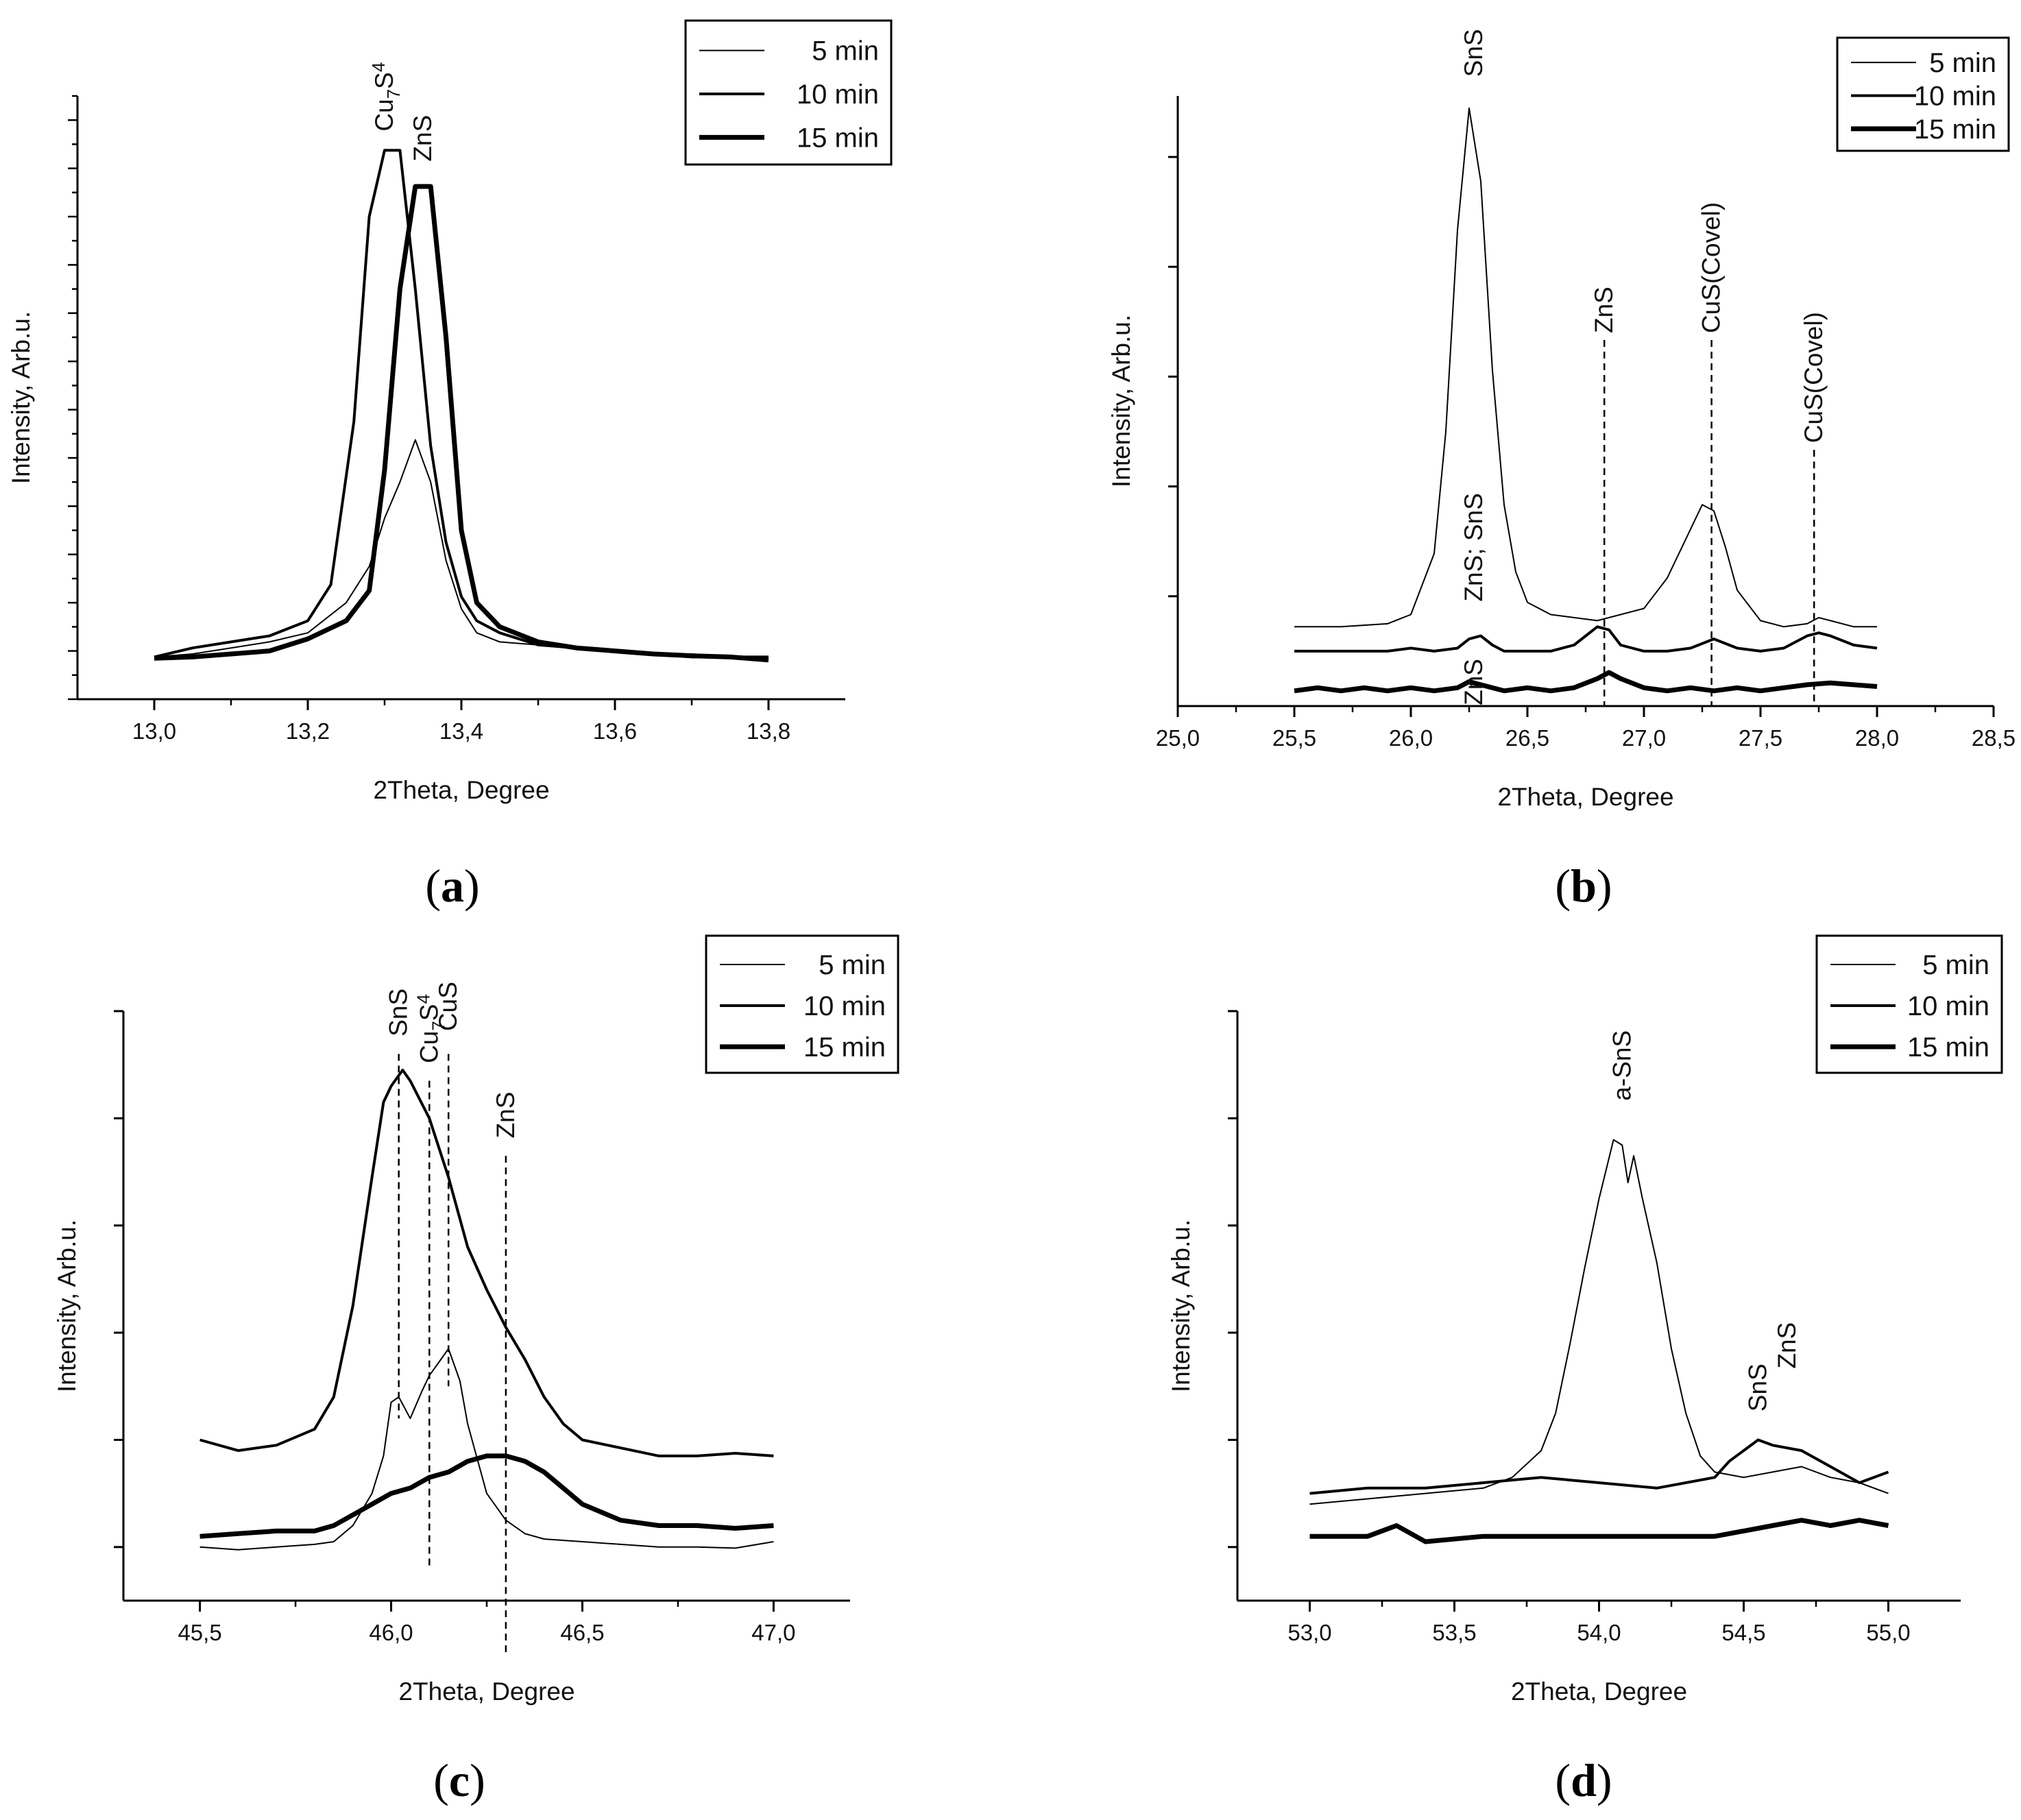  What do you see at coordinates (1877, 738) in the screenshot?
I see `x-tick-label: 28,0` at bounding box center [1877, 738].